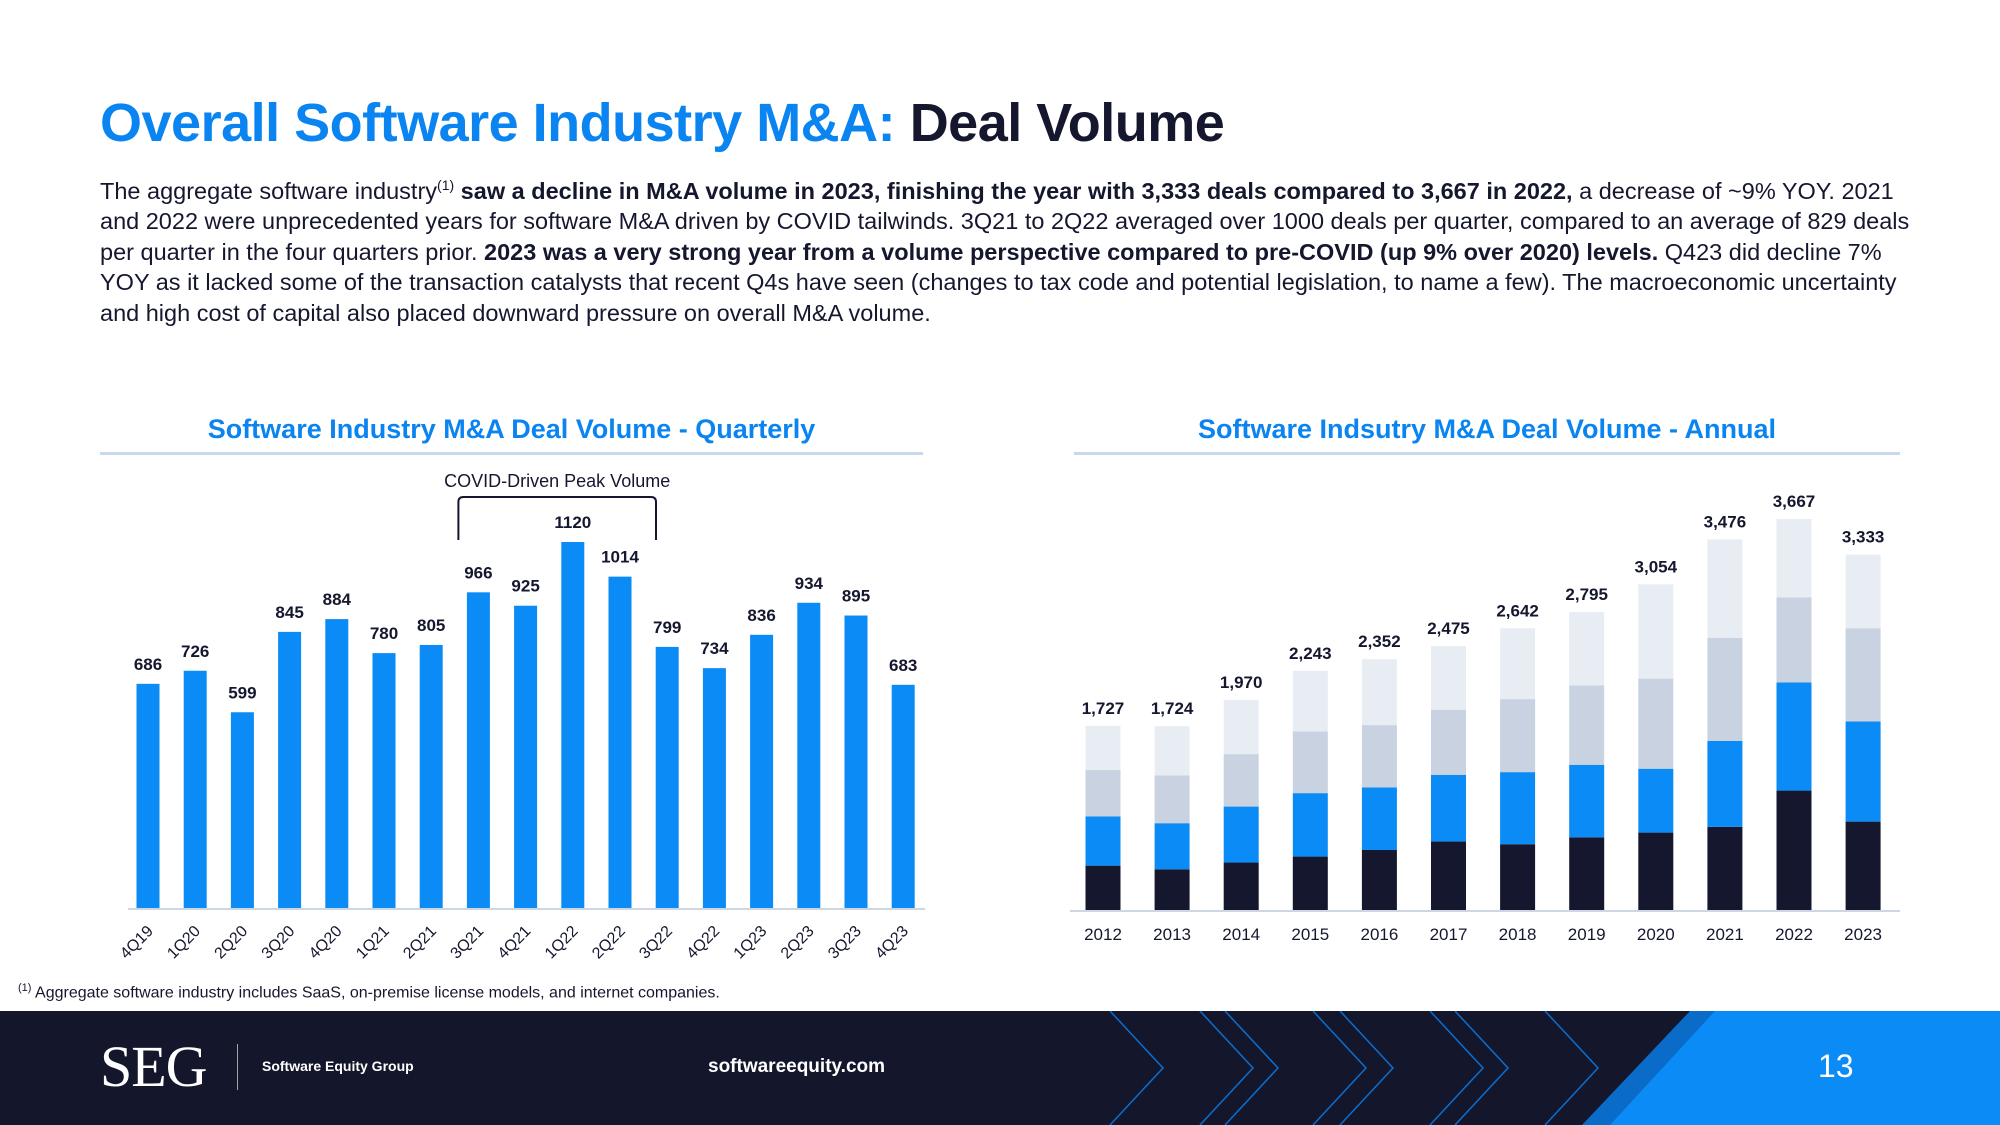 The width and height of the screenshot is (2000, 1125). What do you see at coordinates (154, 1066) in the screenshot?
I see `seg-logo: SEG` at bounding box center [154, 1066].